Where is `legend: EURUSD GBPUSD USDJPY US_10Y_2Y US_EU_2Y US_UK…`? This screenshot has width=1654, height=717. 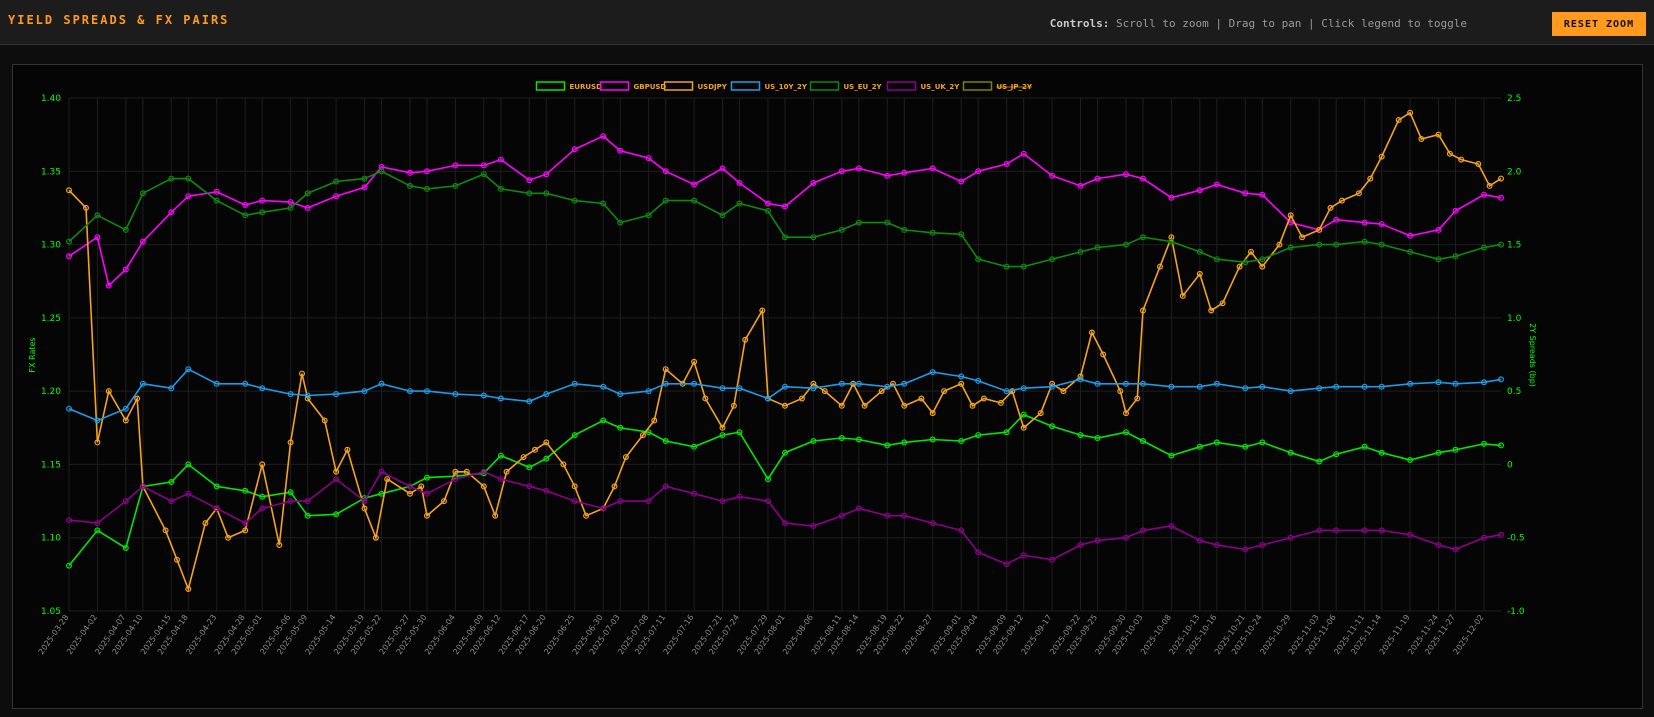
legend: EURUSD GBPUSD USDJPY US_10Y_2Y US_EU_2Y US_UK… is located at coordinates (784, 86).